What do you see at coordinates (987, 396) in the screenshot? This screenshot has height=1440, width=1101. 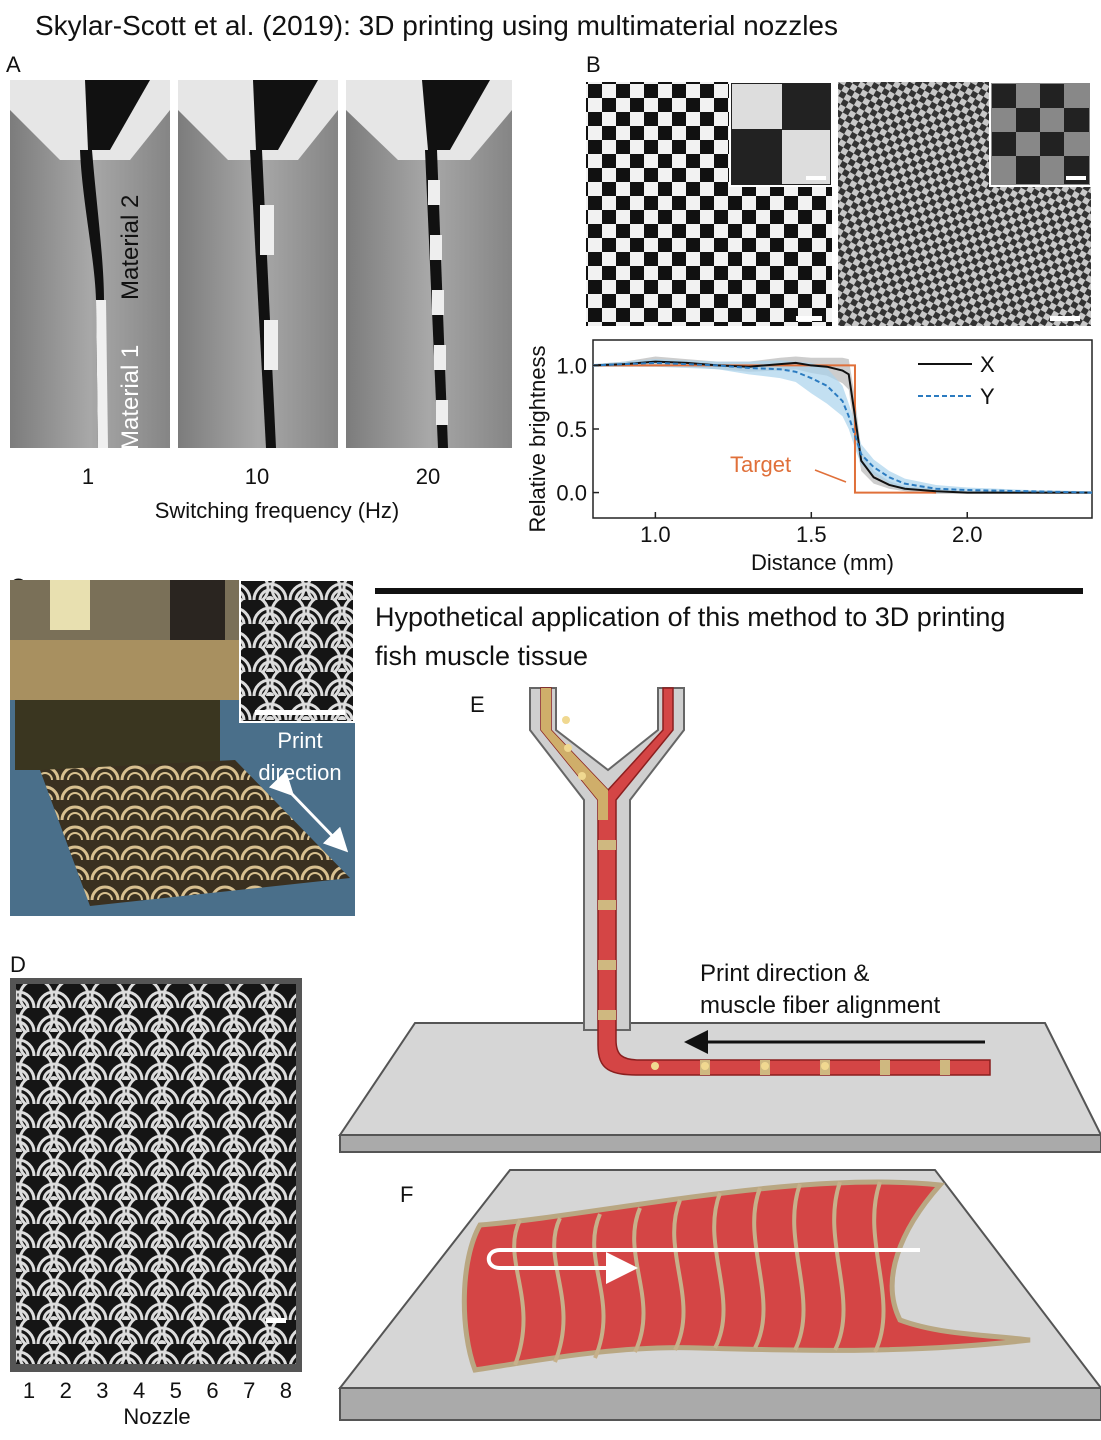 I see `legend-label: Y` at bounding box center [987, 396].